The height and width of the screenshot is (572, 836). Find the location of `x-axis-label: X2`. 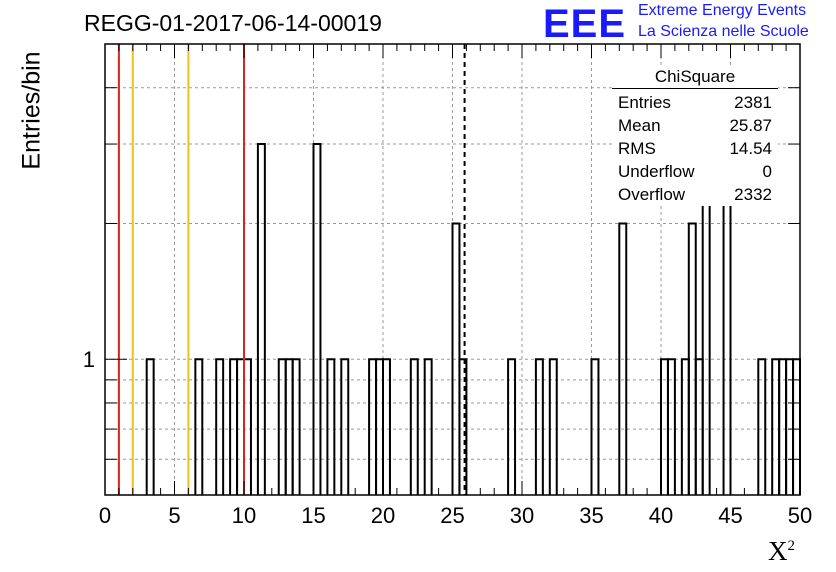

x-axis-label: X2 is located at coordinates (781, 551).